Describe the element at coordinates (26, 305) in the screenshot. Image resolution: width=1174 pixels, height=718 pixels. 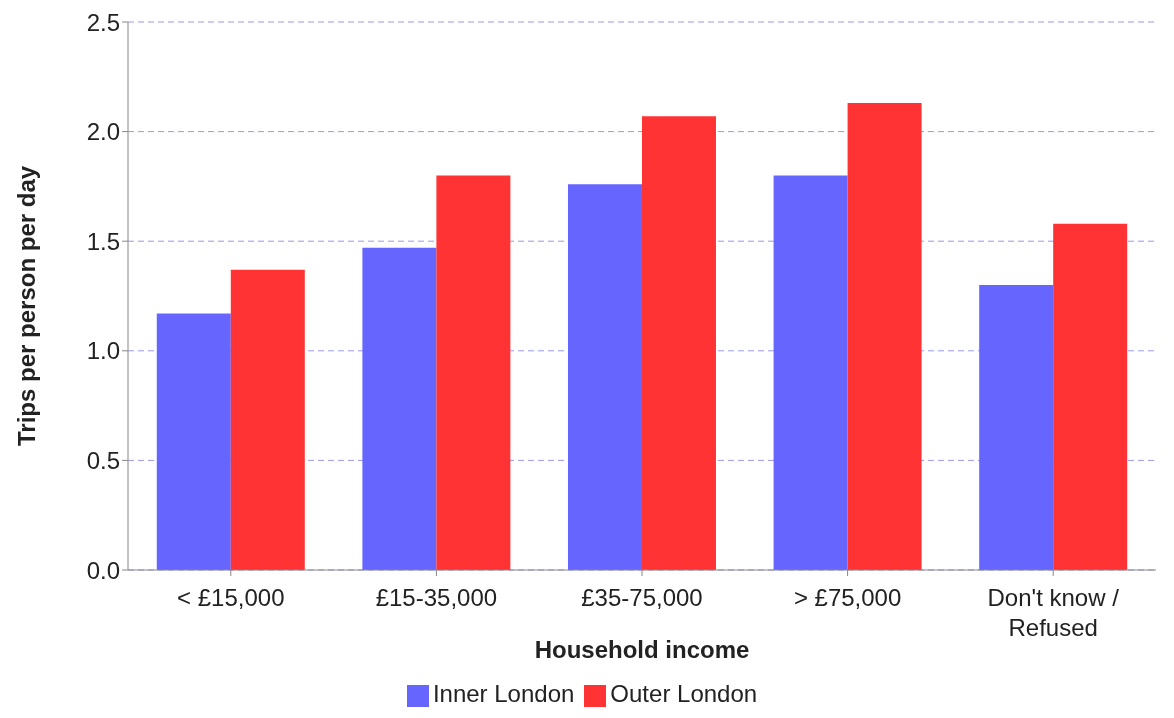
I see `y-axis-title: Trips per person per day` at that location.